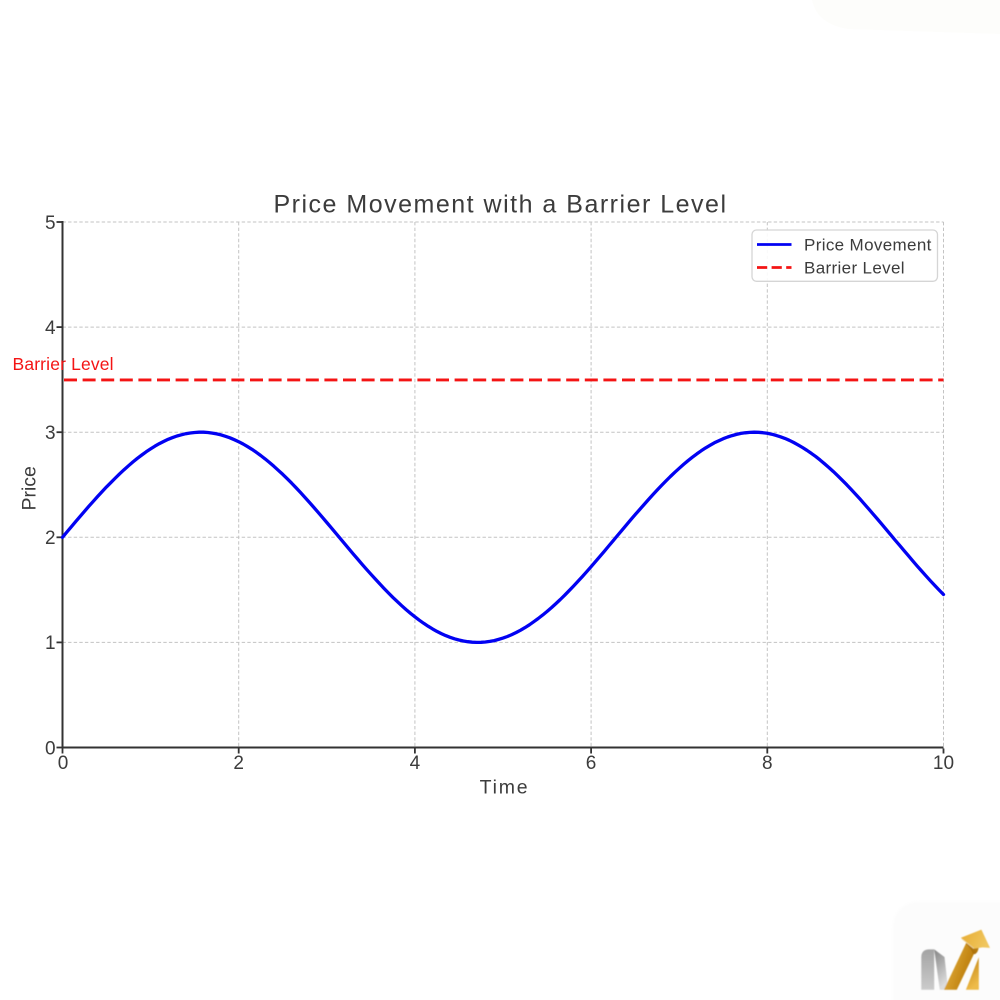 Image resolution: width=1000 pixels, height=1000 pixels. What do you see at coordinates (943, 763) in the screenshot?
I see `svg-text: 10` at bounding box center [943, 763].